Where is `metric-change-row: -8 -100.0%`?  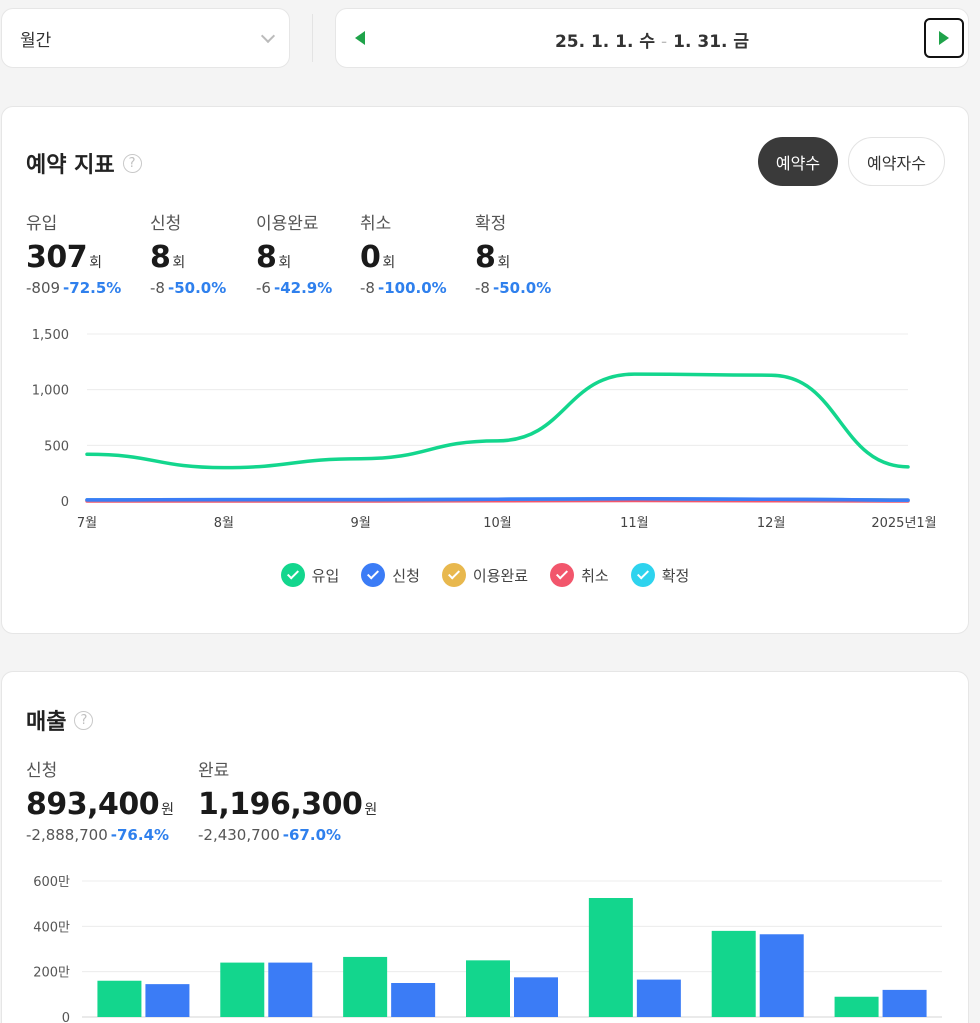
metric-change-row: -8 -100.0% is located at coordinates (403, 288).